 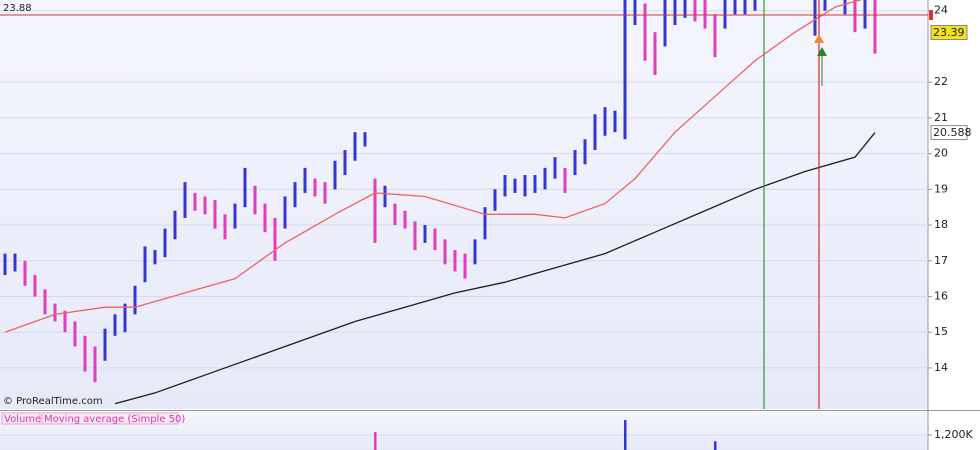 I want to click on y-tick-label: 21, so click(x=941, y=117).